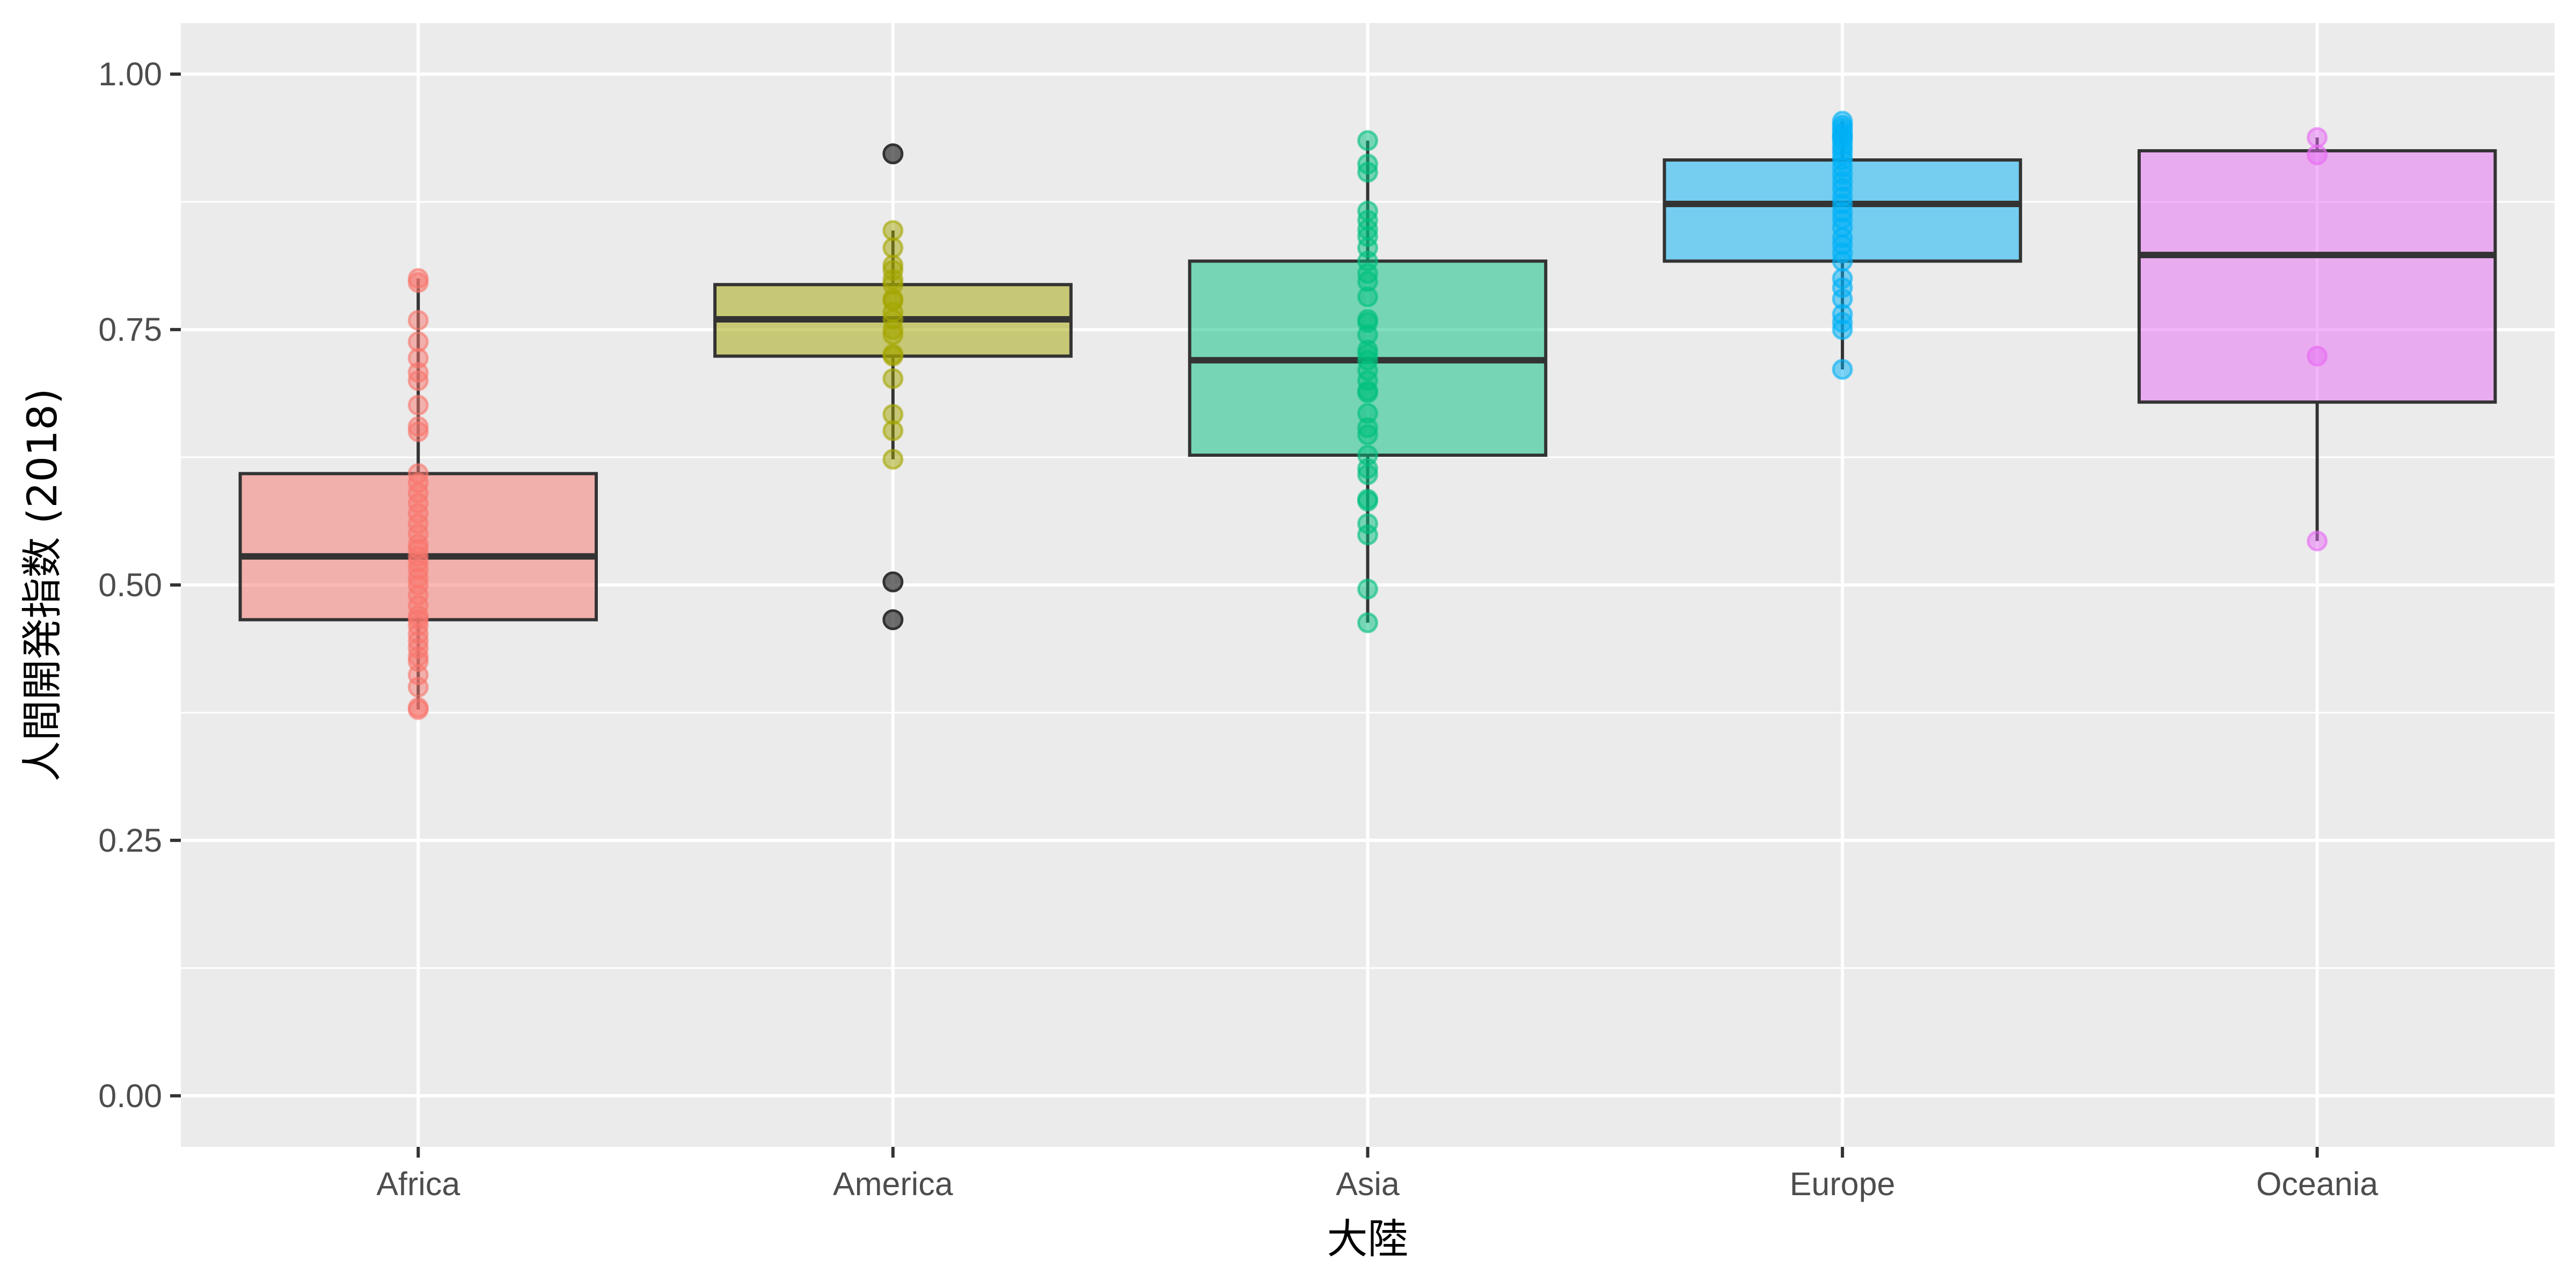 This screenshot has height=1288, width=2576. What do you see at coordinates (1368, 1184) in the screenshot?
I see `x-tick-label-asia: Asia` at bounding box center [1368, 1184].